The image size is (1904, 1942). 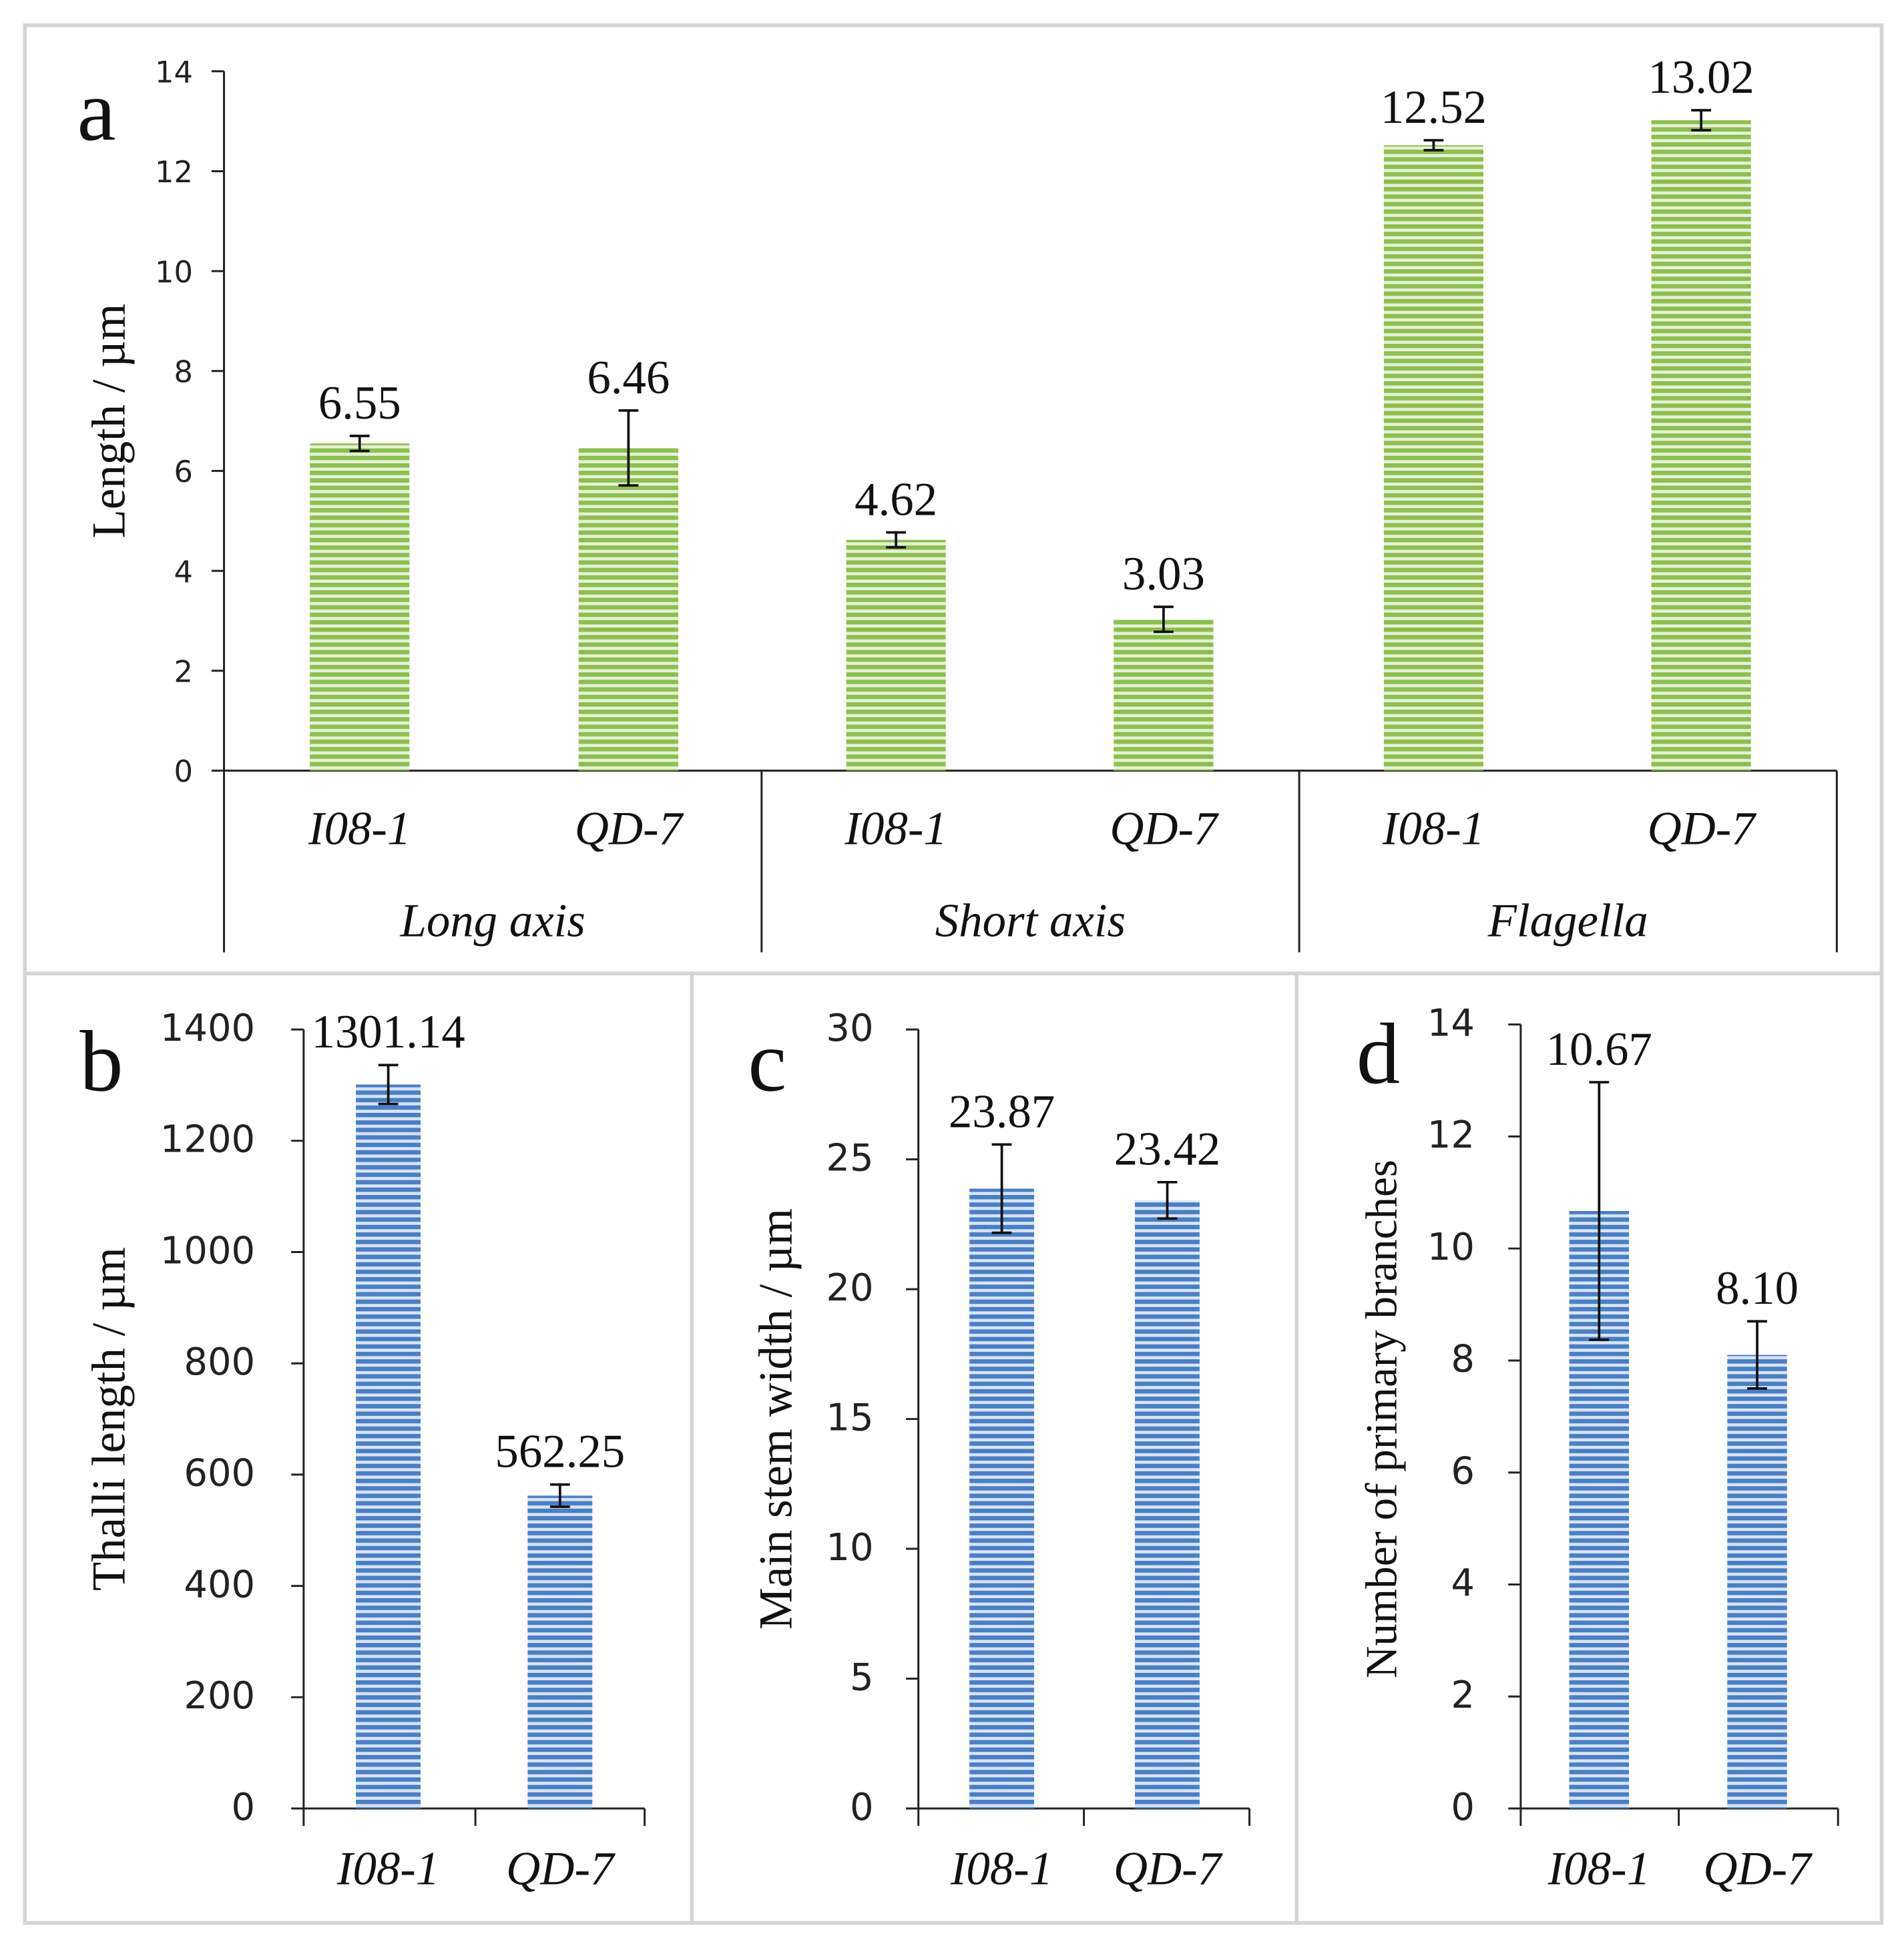 What do you see at coordinates (219, 1362) in the screenshot?
I see `y-tick-label: 800` at bounding box center [219, 1362].